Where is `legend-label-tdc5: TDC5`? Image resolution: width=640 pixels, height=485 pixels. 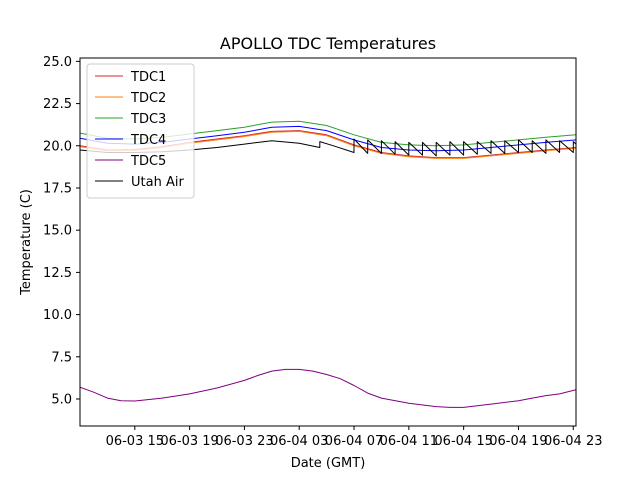
legend-label-tdc5: TDC5 is located at coordinates (148, 161).